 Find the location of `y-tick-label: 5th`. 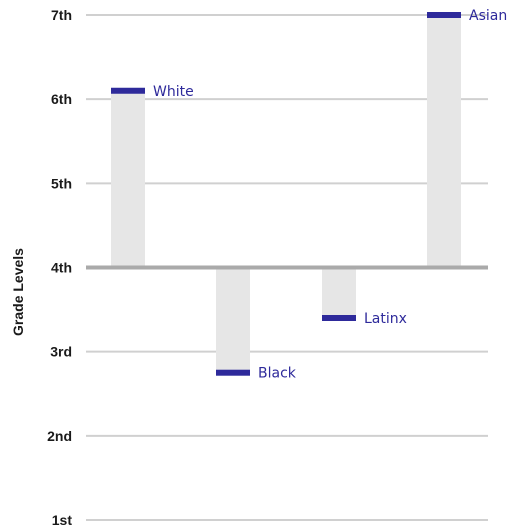

y-tick-label: 5th is located at coordinates (61, 183).